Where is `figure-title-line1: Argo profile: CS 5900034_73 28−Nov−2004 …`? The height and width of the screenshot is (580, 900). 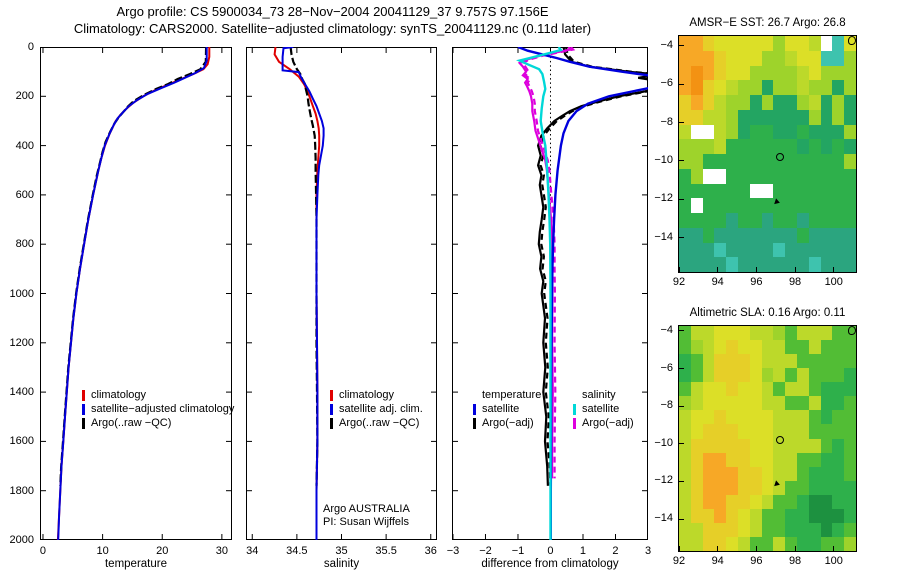 figure-title-line1: Argo profile: CS 5900034_73 28−Nov−2004 … is located at coordinates (332, 11).